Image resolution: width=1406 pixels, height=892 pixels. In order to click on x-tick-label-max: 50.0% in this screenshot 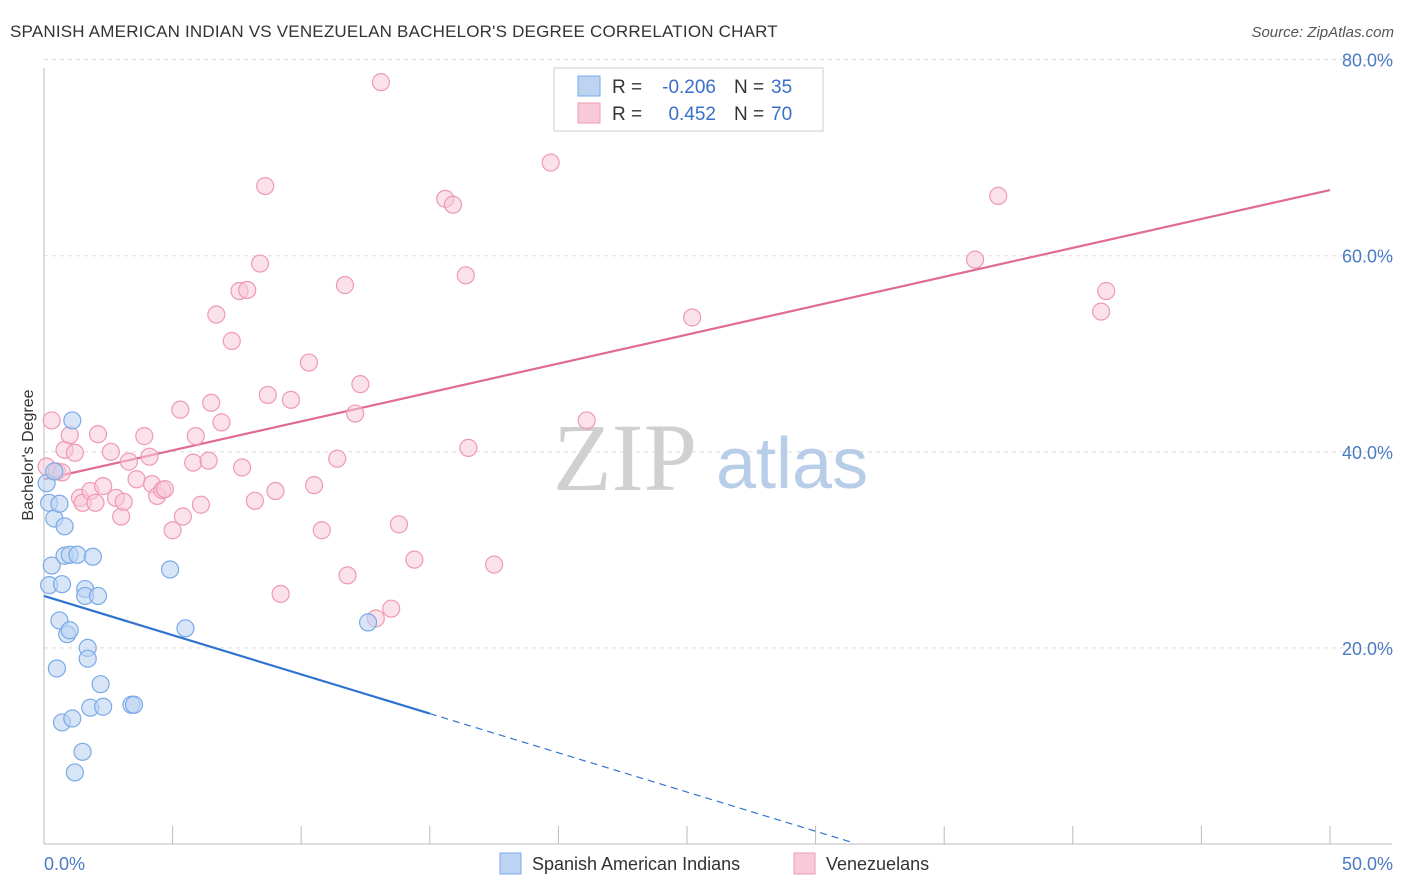, I will do `click(1367, 864)`.